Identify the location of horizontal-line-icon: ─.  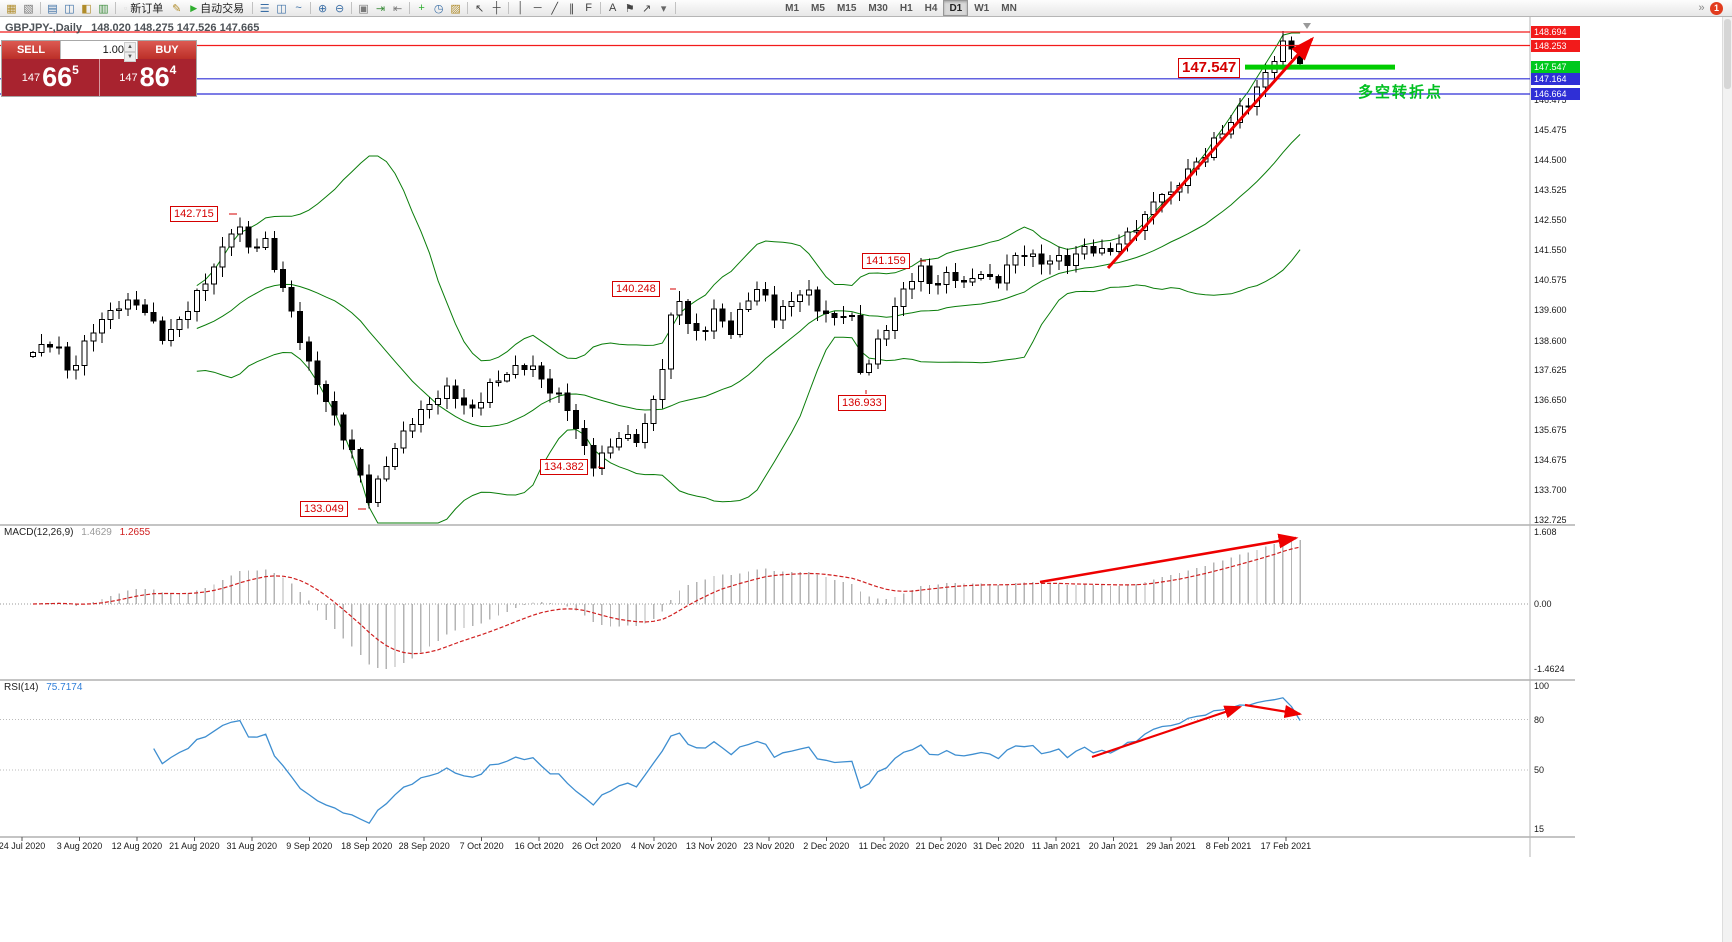
(537, 8).